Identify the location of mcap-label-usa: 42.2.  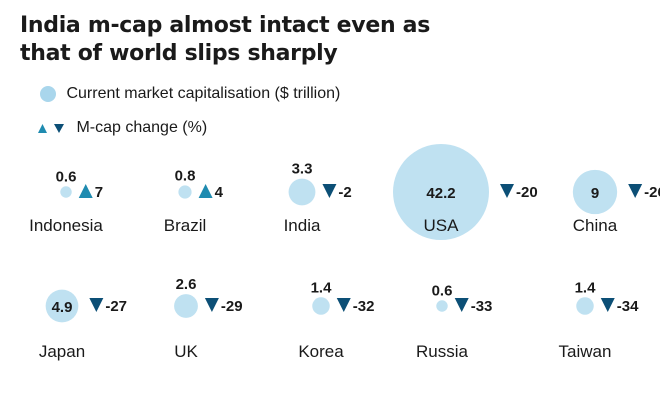
(440, 193).